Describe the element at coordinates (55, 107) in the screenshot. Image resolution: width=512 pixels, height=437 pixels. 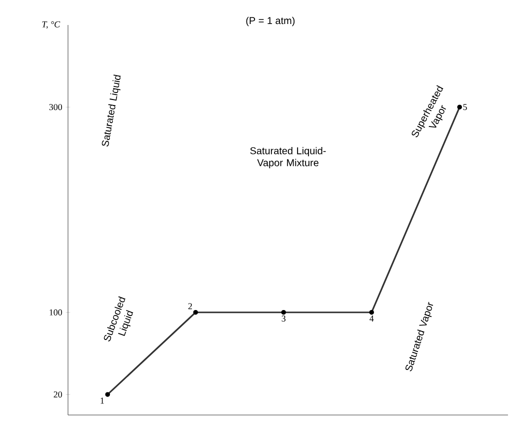
I see `y-tick-label: 300` at that location.